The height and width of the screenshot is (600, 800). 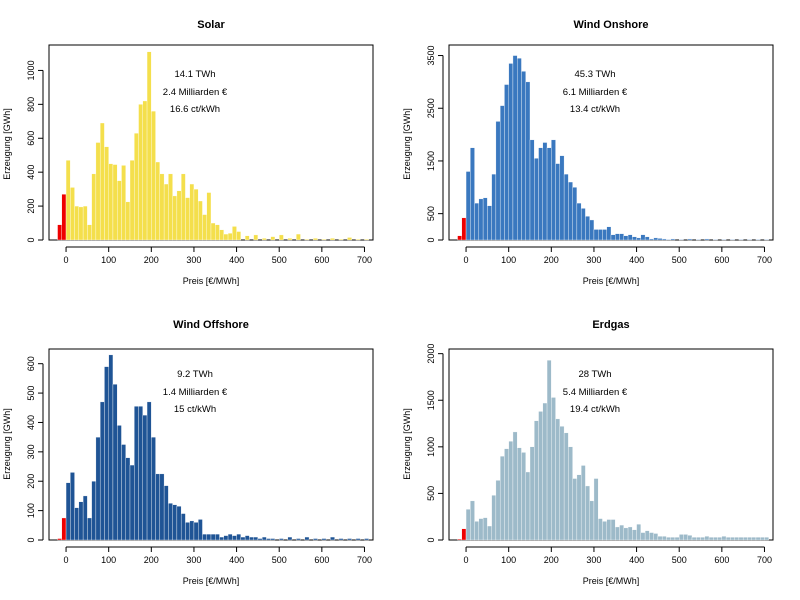 I want to click on y-axis-label: Erzeugung [GWh], so click(x=7, y=144).